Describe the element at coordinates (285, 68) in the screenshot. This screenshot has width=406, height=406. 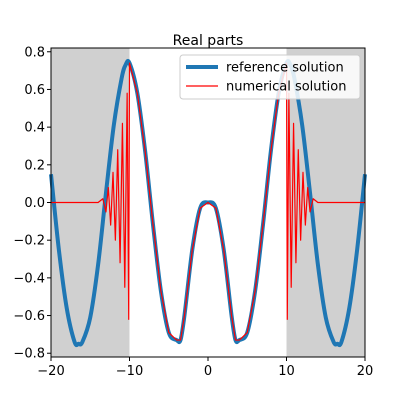
I see `legend-entry: reference solution` at that location.